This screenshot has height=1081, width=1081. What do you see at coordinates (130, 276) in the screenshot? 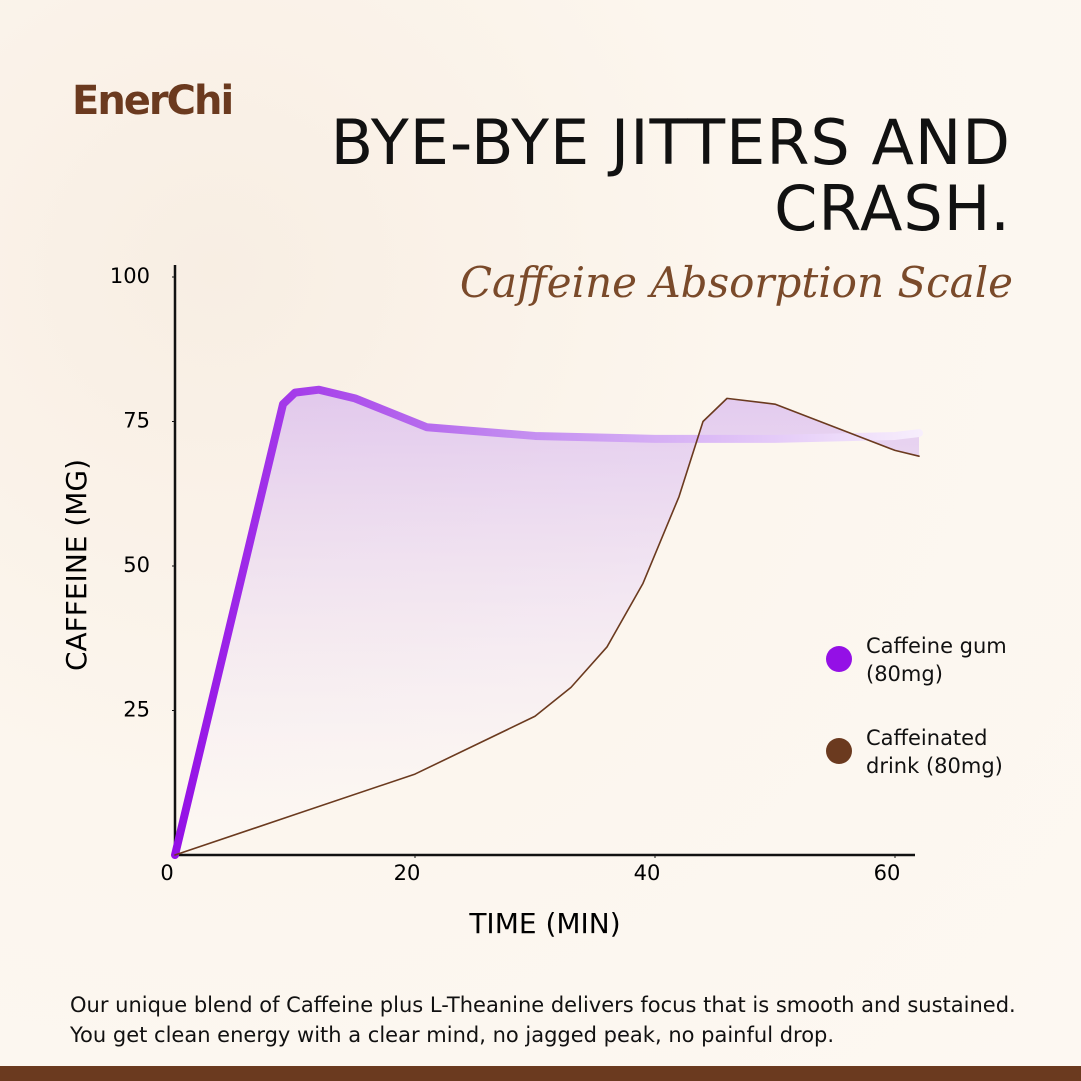
I see `y-tick-label: 100` at bounding box center [130, 276].